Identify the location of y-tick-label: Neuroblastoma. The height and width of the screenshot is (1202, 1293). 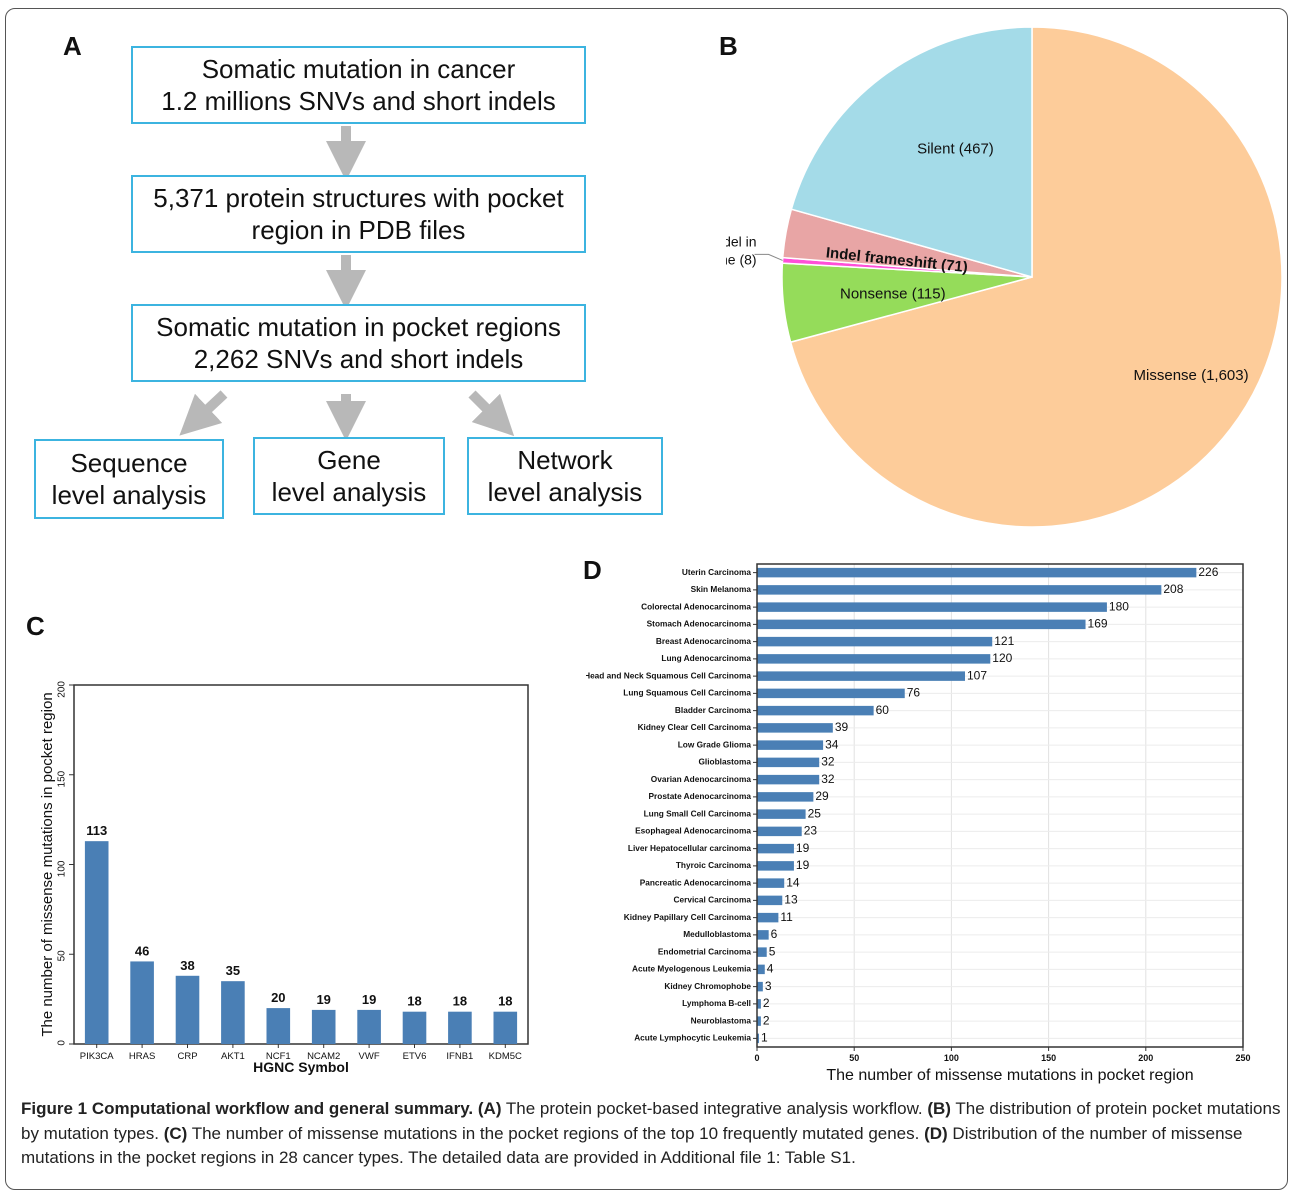
(721, 1020).